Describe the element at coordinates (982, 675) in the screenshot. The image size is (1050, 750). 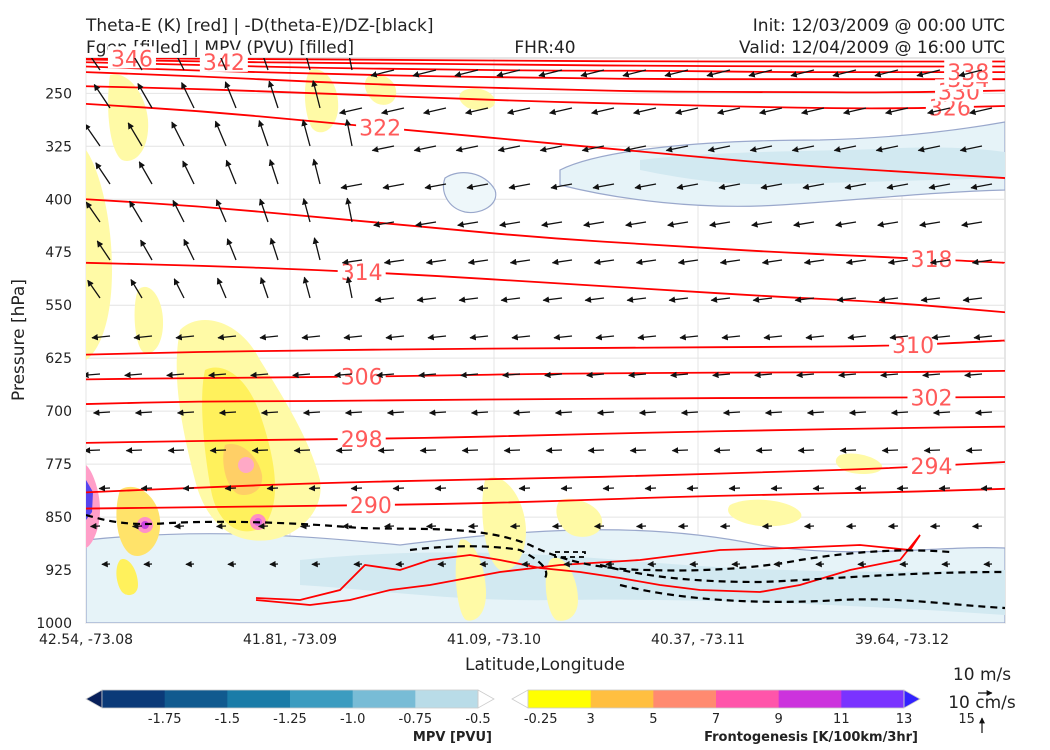
I see `wind-key-speed: 10 m/s` at that location.